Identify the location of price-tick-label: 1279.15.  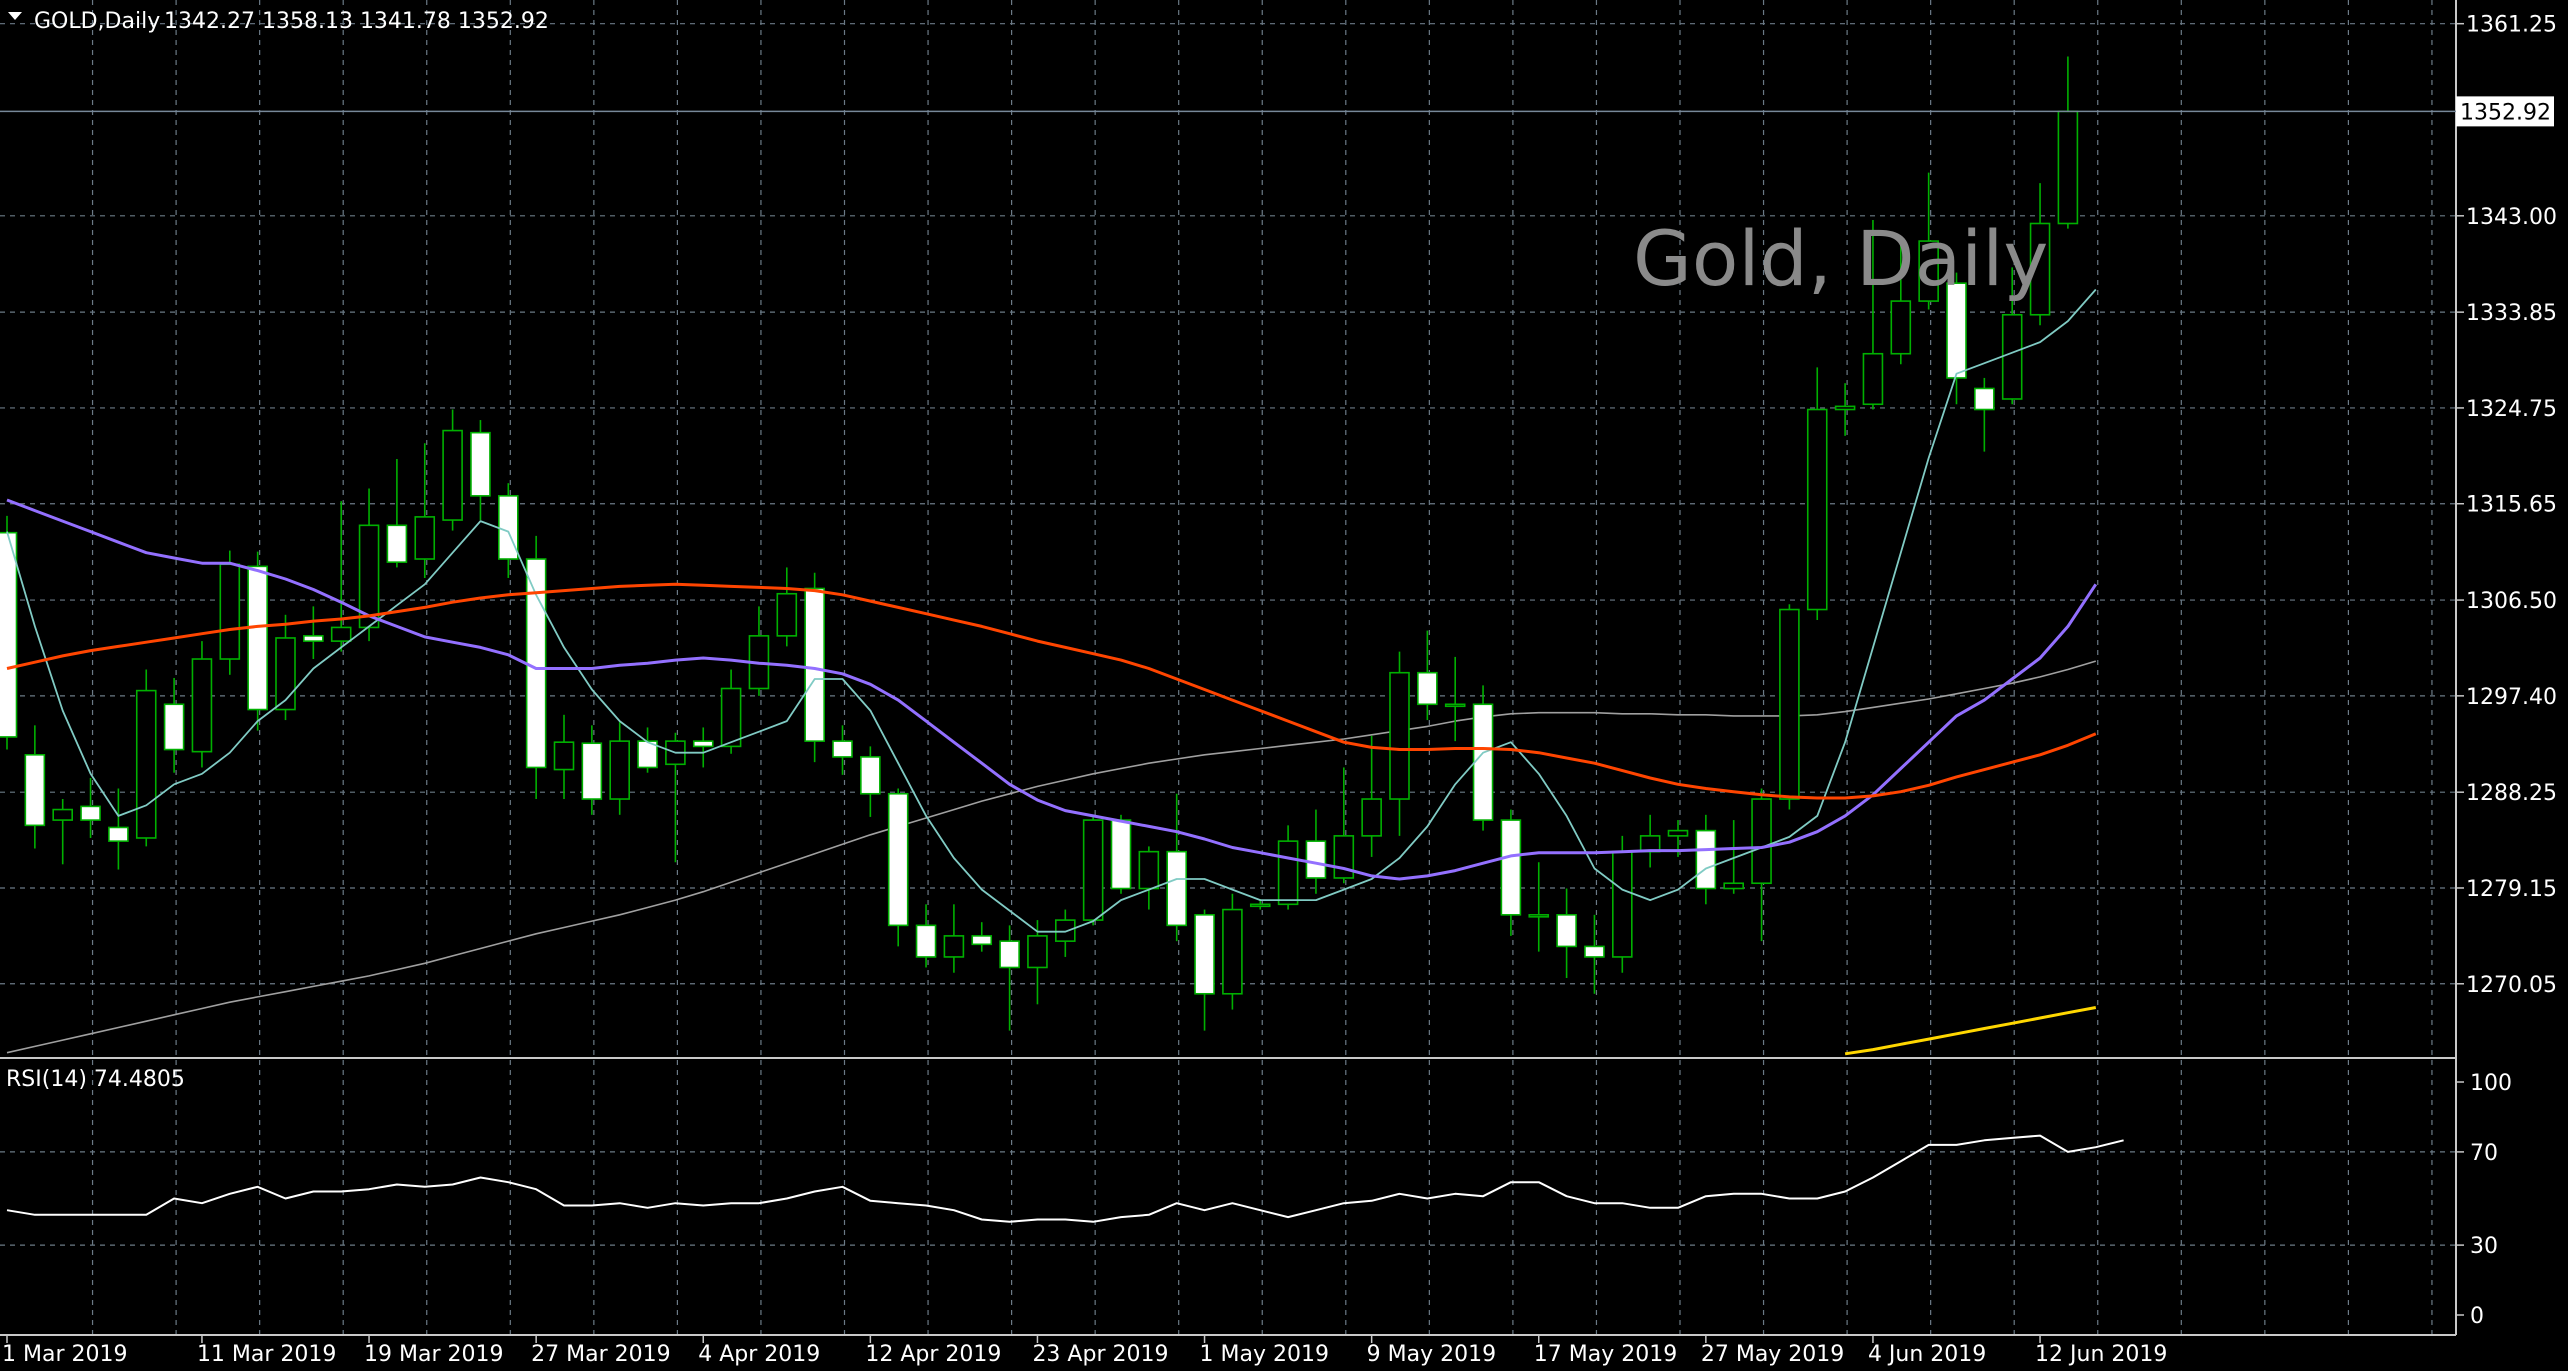
(2511, 889).